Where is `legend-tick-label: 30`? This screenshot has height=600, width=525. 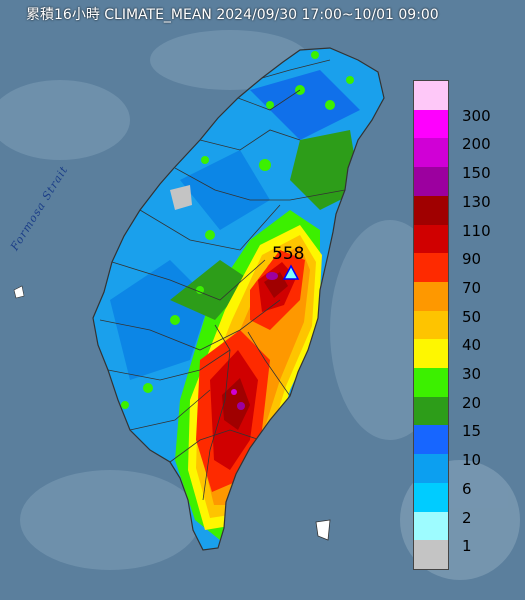 legend-tick-label: 30 is located at coordinates (472, 374).